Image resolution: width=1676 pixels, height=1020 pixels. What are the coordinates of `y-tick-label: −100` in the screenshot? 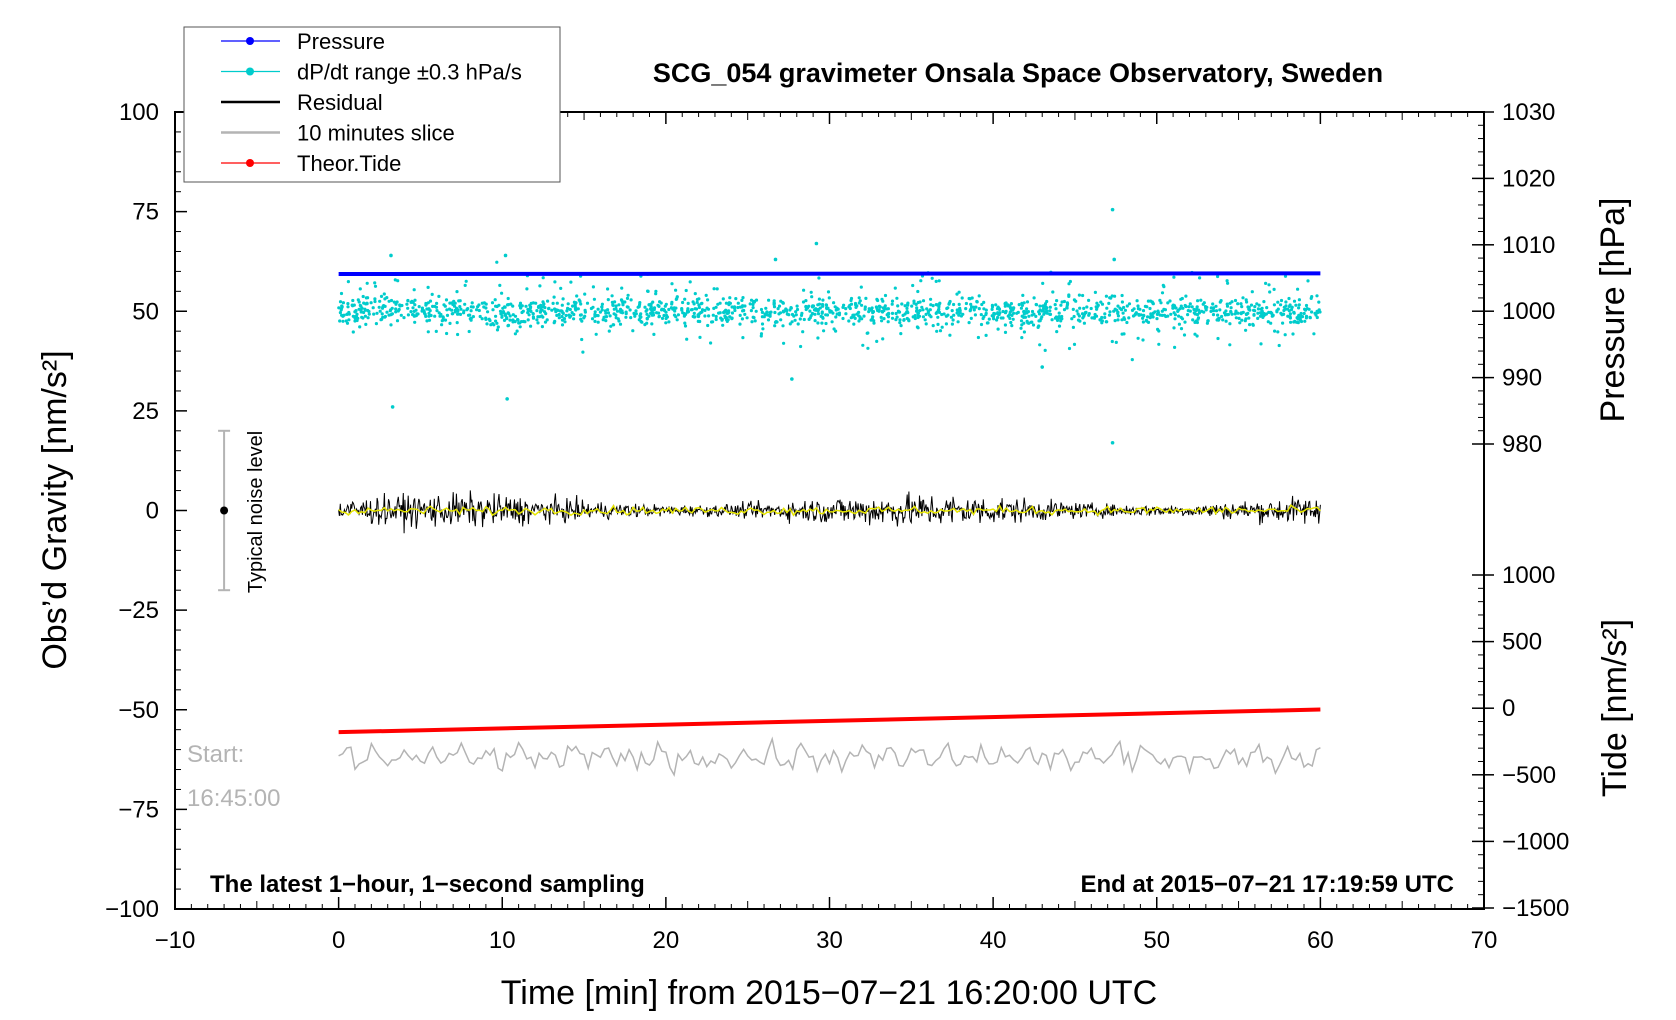 It's located at (132, 909).